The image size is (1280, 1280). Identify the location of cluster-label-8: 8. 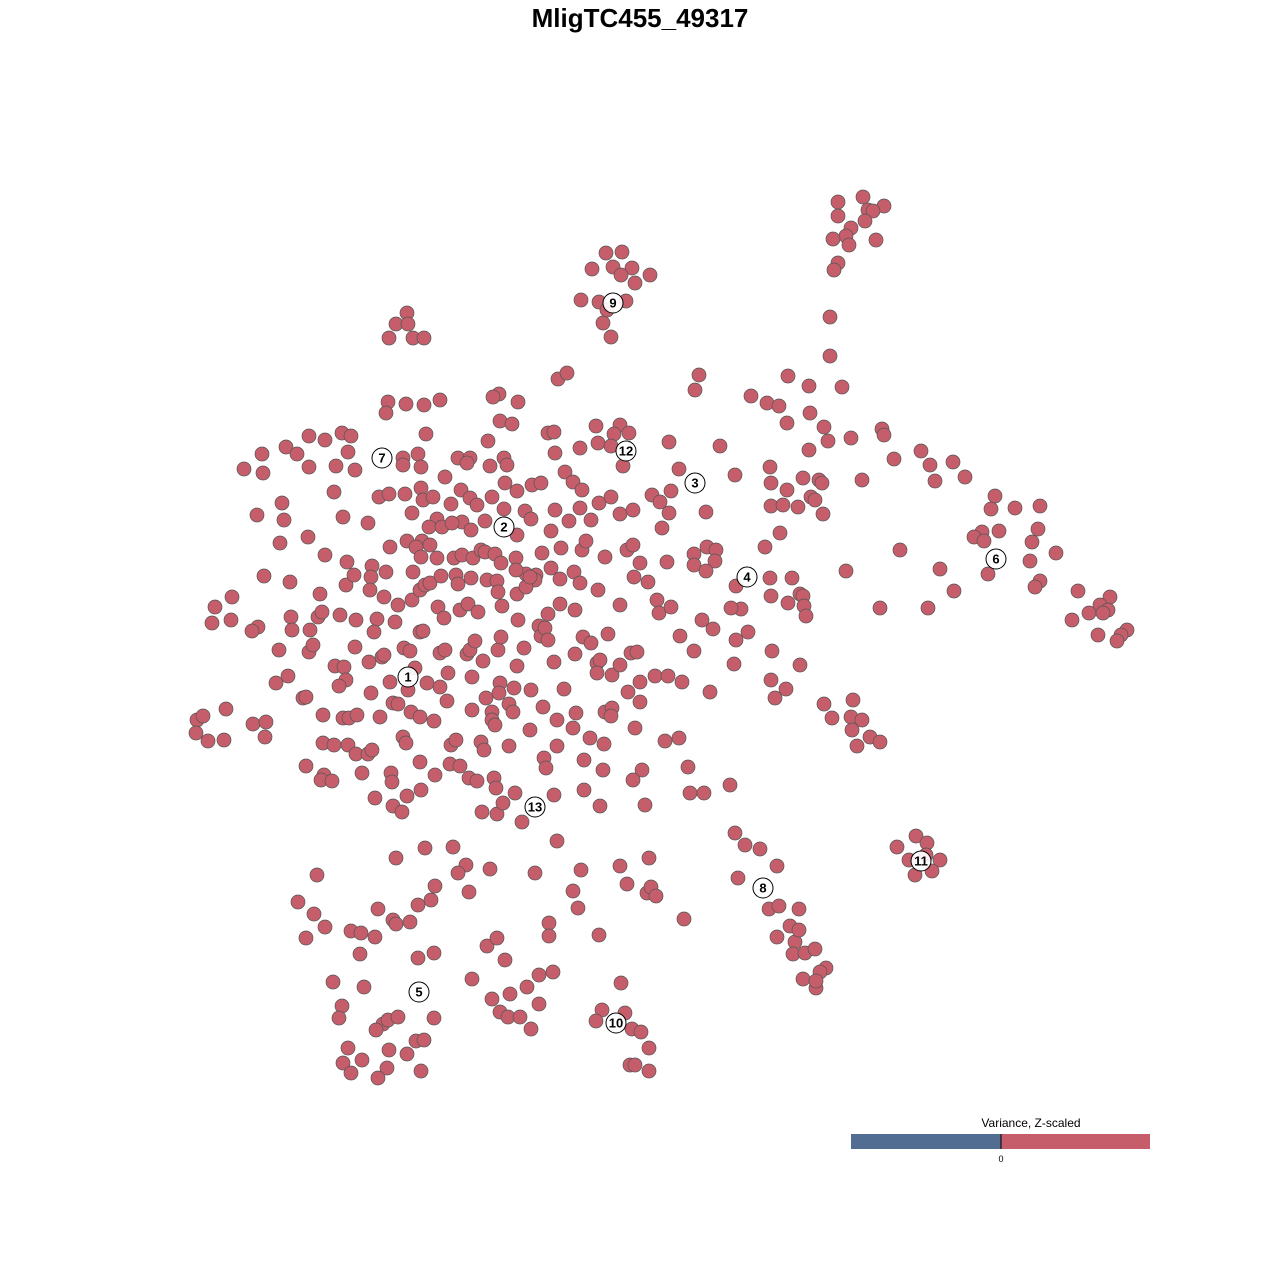
(763, 888).